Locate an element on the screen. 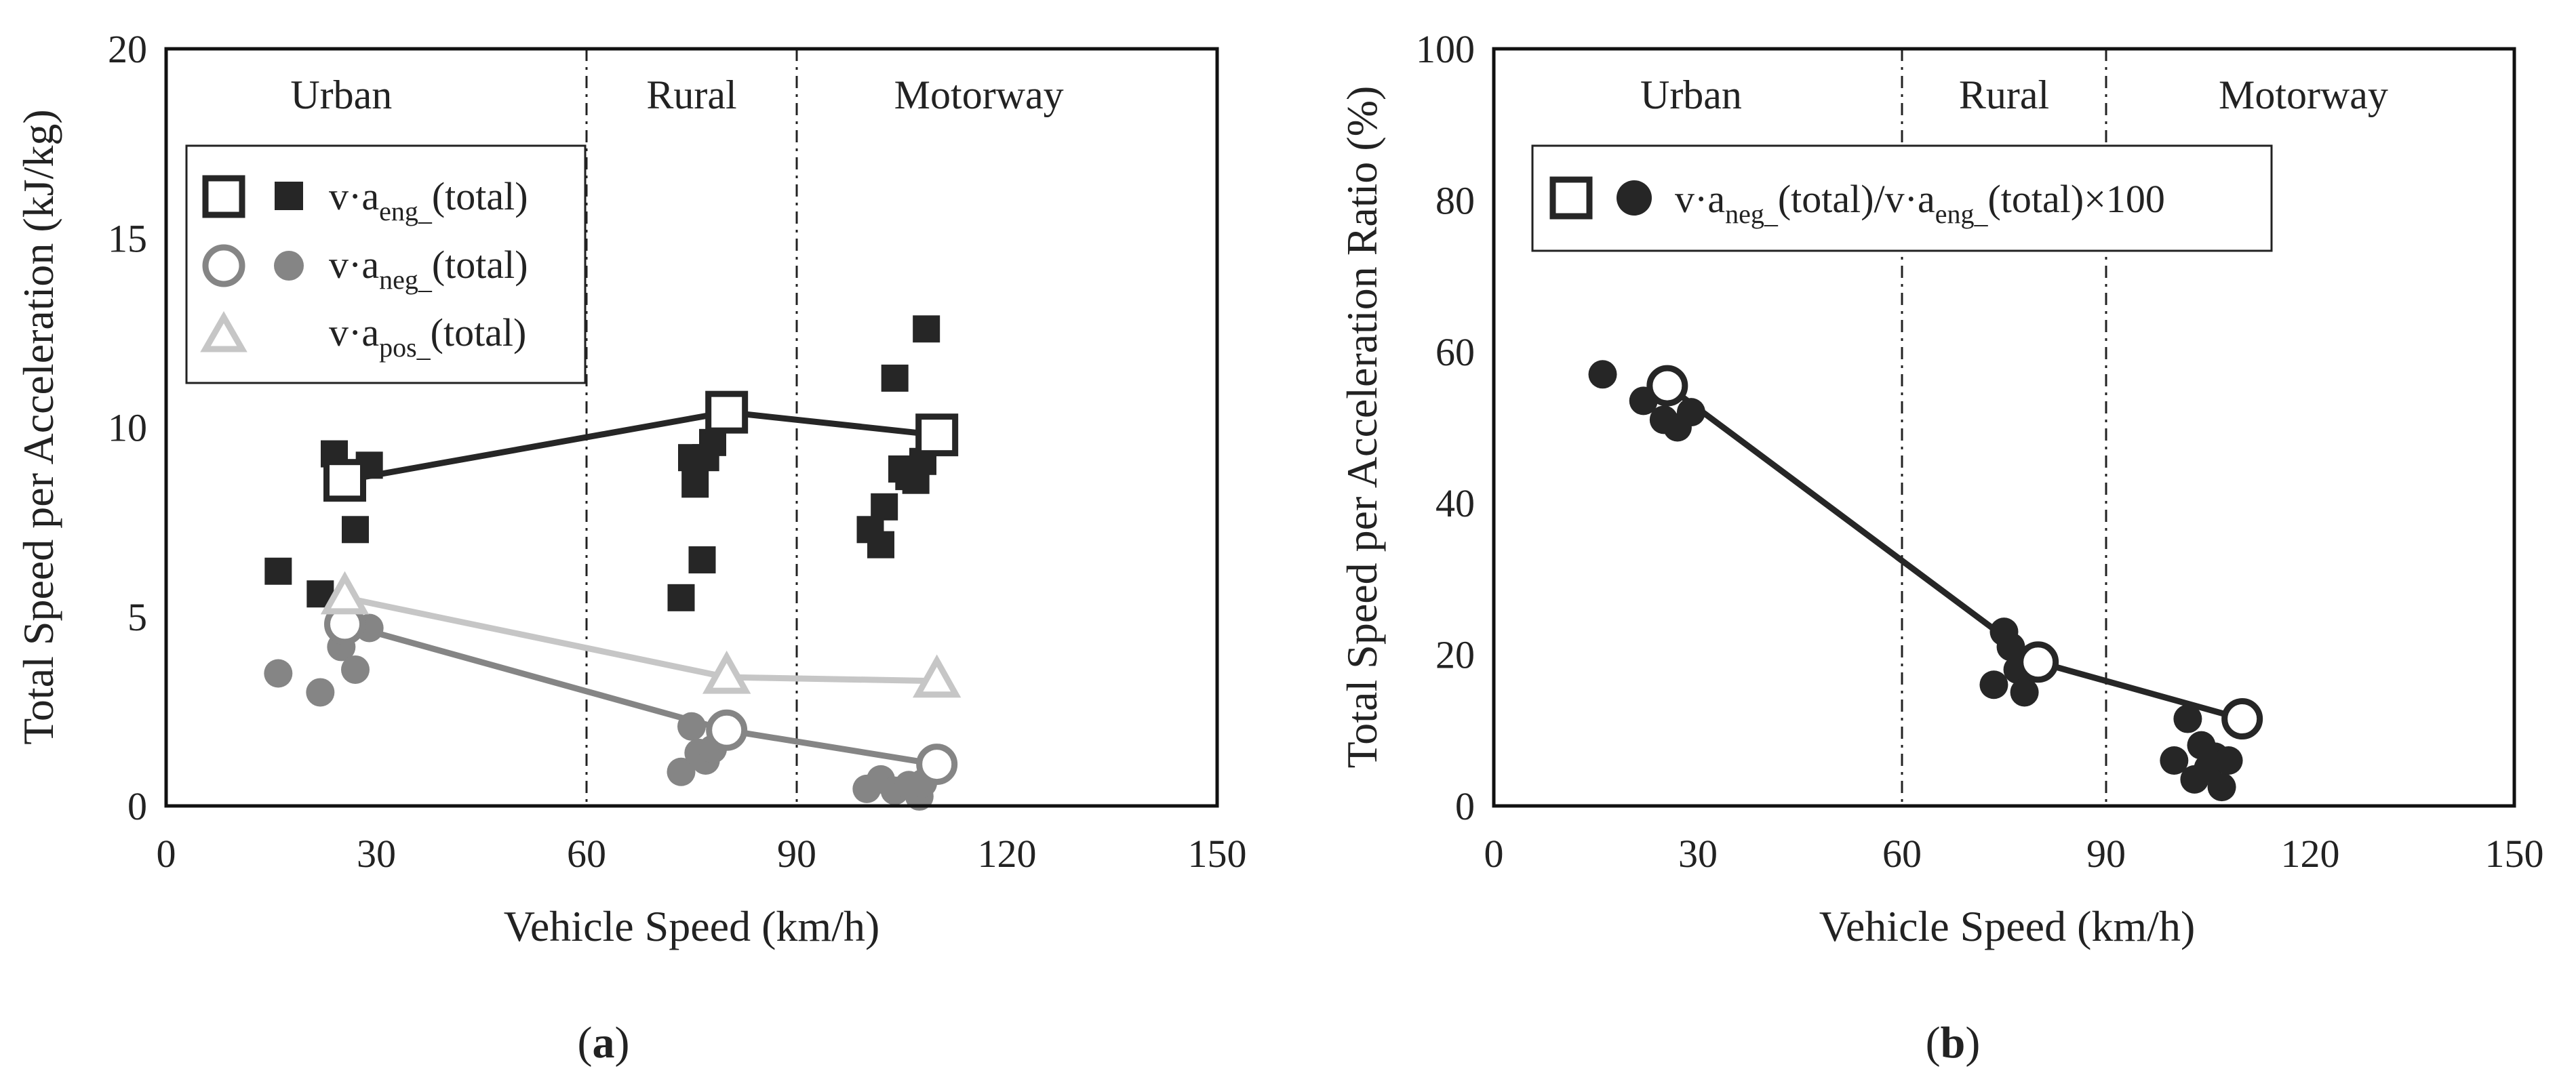 This screenshot has width=2576, height=1075. chart-b-legend-box is located at coordinates (1902, 198).